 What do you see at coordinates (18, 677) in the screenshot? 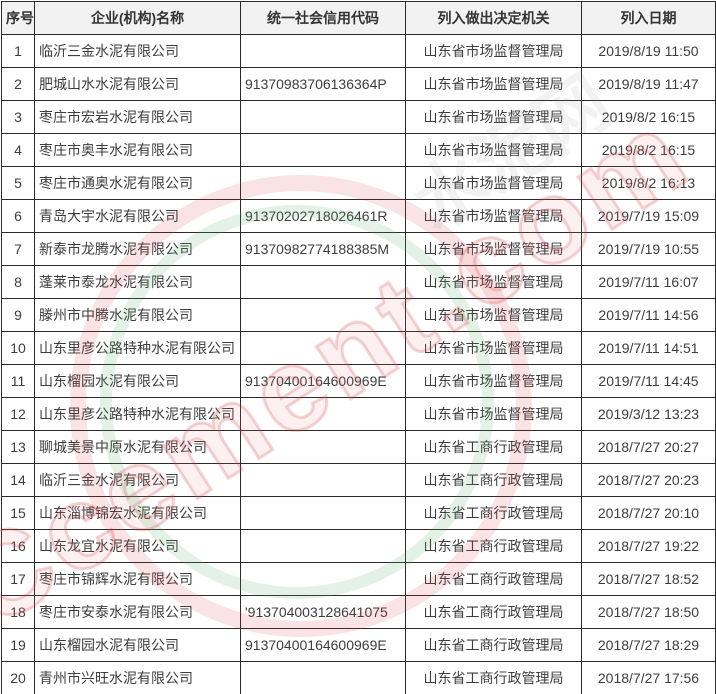
I see `cell-serial-number: 20` at bounding box center [18, 677].